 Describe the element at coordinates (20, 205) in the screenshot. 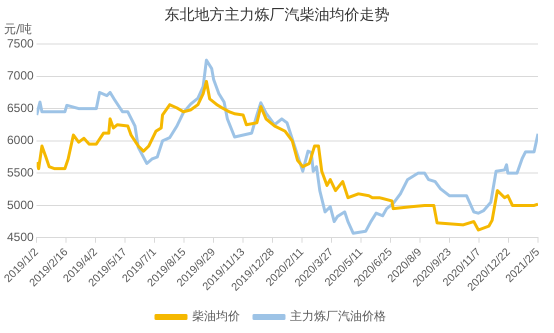

I see `y-tick-label: 5000` at that location.